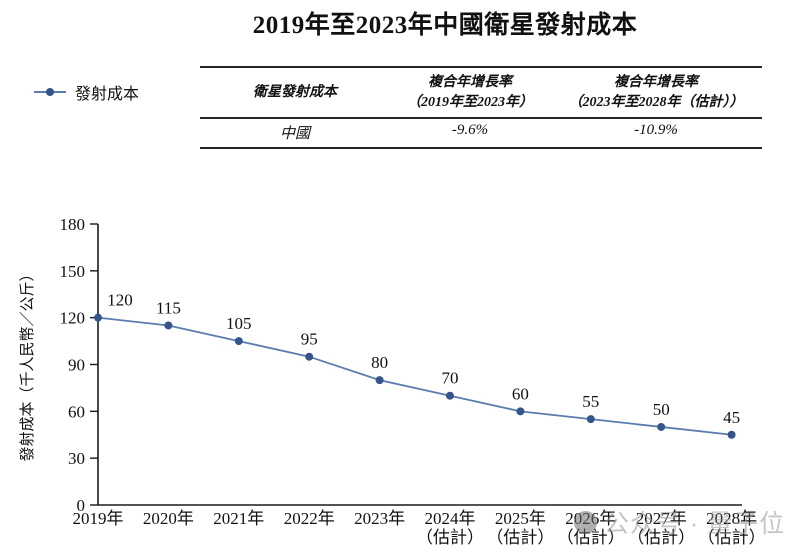 The width and height of the screenshot is (800, 558). What do you see at coordinates (73, 224) in the screenshot?
I see `svg-text: 180` at bounding box center [73, 224].